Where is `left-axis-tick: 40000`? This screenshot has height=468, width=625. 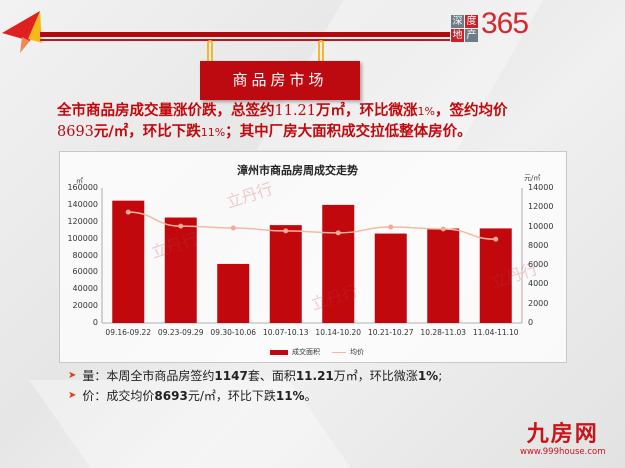
left-axis-tick: 40000 is located at coordinates (85, 289).